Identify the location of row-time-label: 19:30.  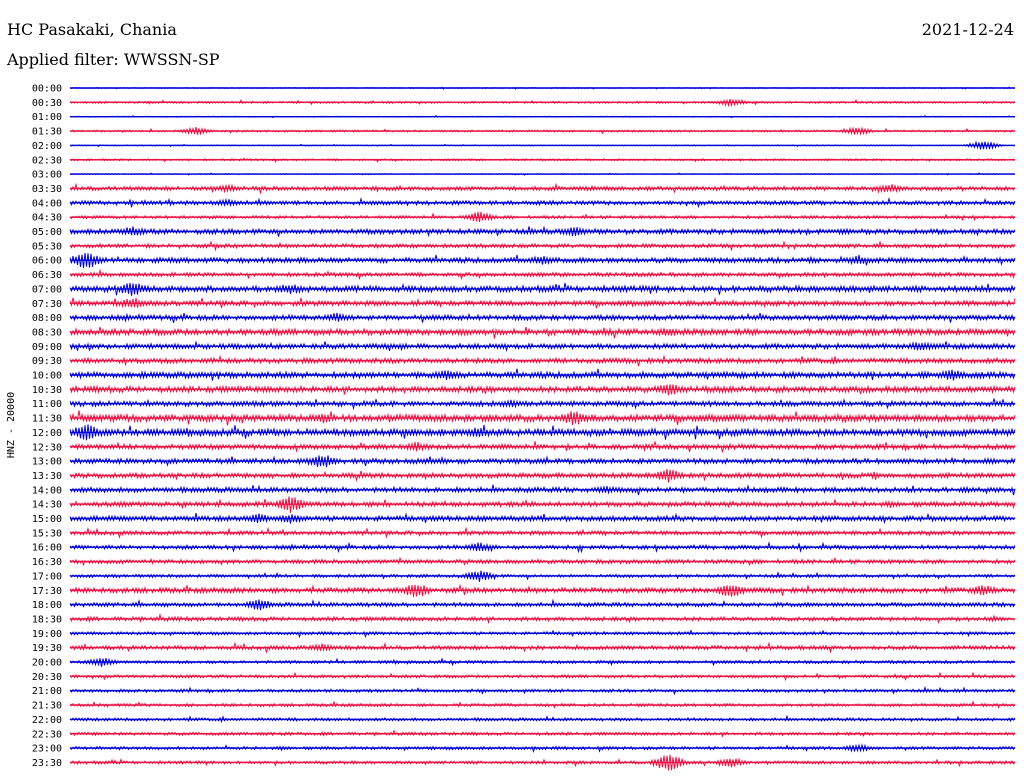
(47, 648).